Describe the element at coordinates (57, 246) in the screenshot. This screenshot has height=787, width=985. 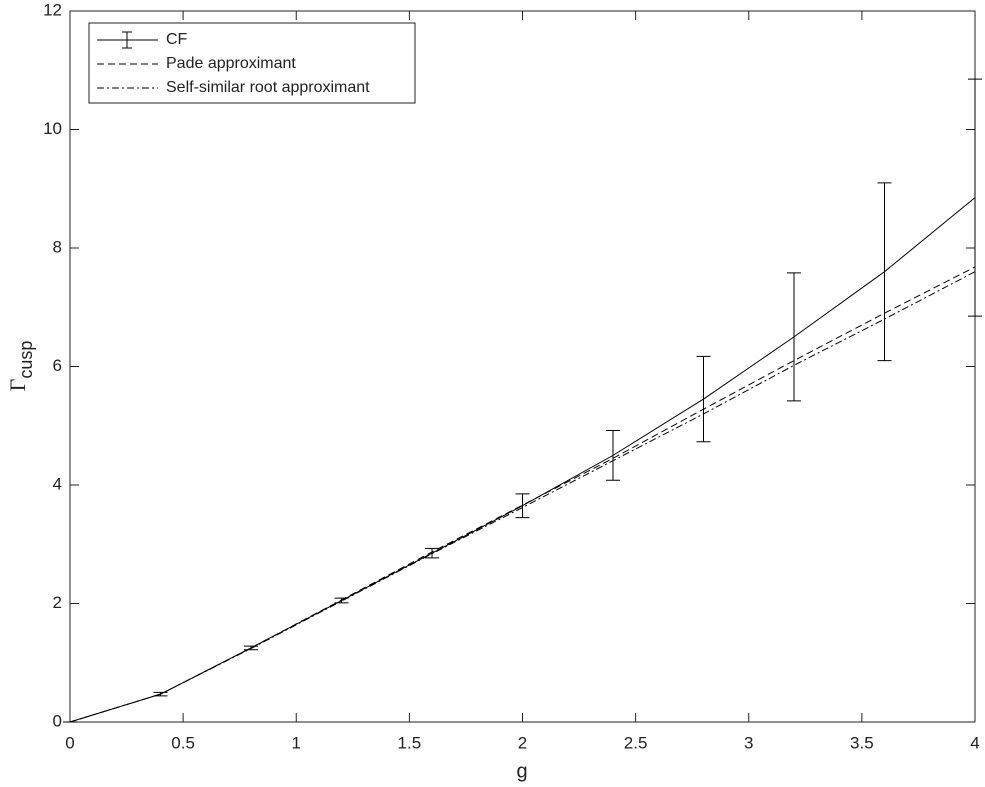
I see `y-tick-label: 8` at that location.